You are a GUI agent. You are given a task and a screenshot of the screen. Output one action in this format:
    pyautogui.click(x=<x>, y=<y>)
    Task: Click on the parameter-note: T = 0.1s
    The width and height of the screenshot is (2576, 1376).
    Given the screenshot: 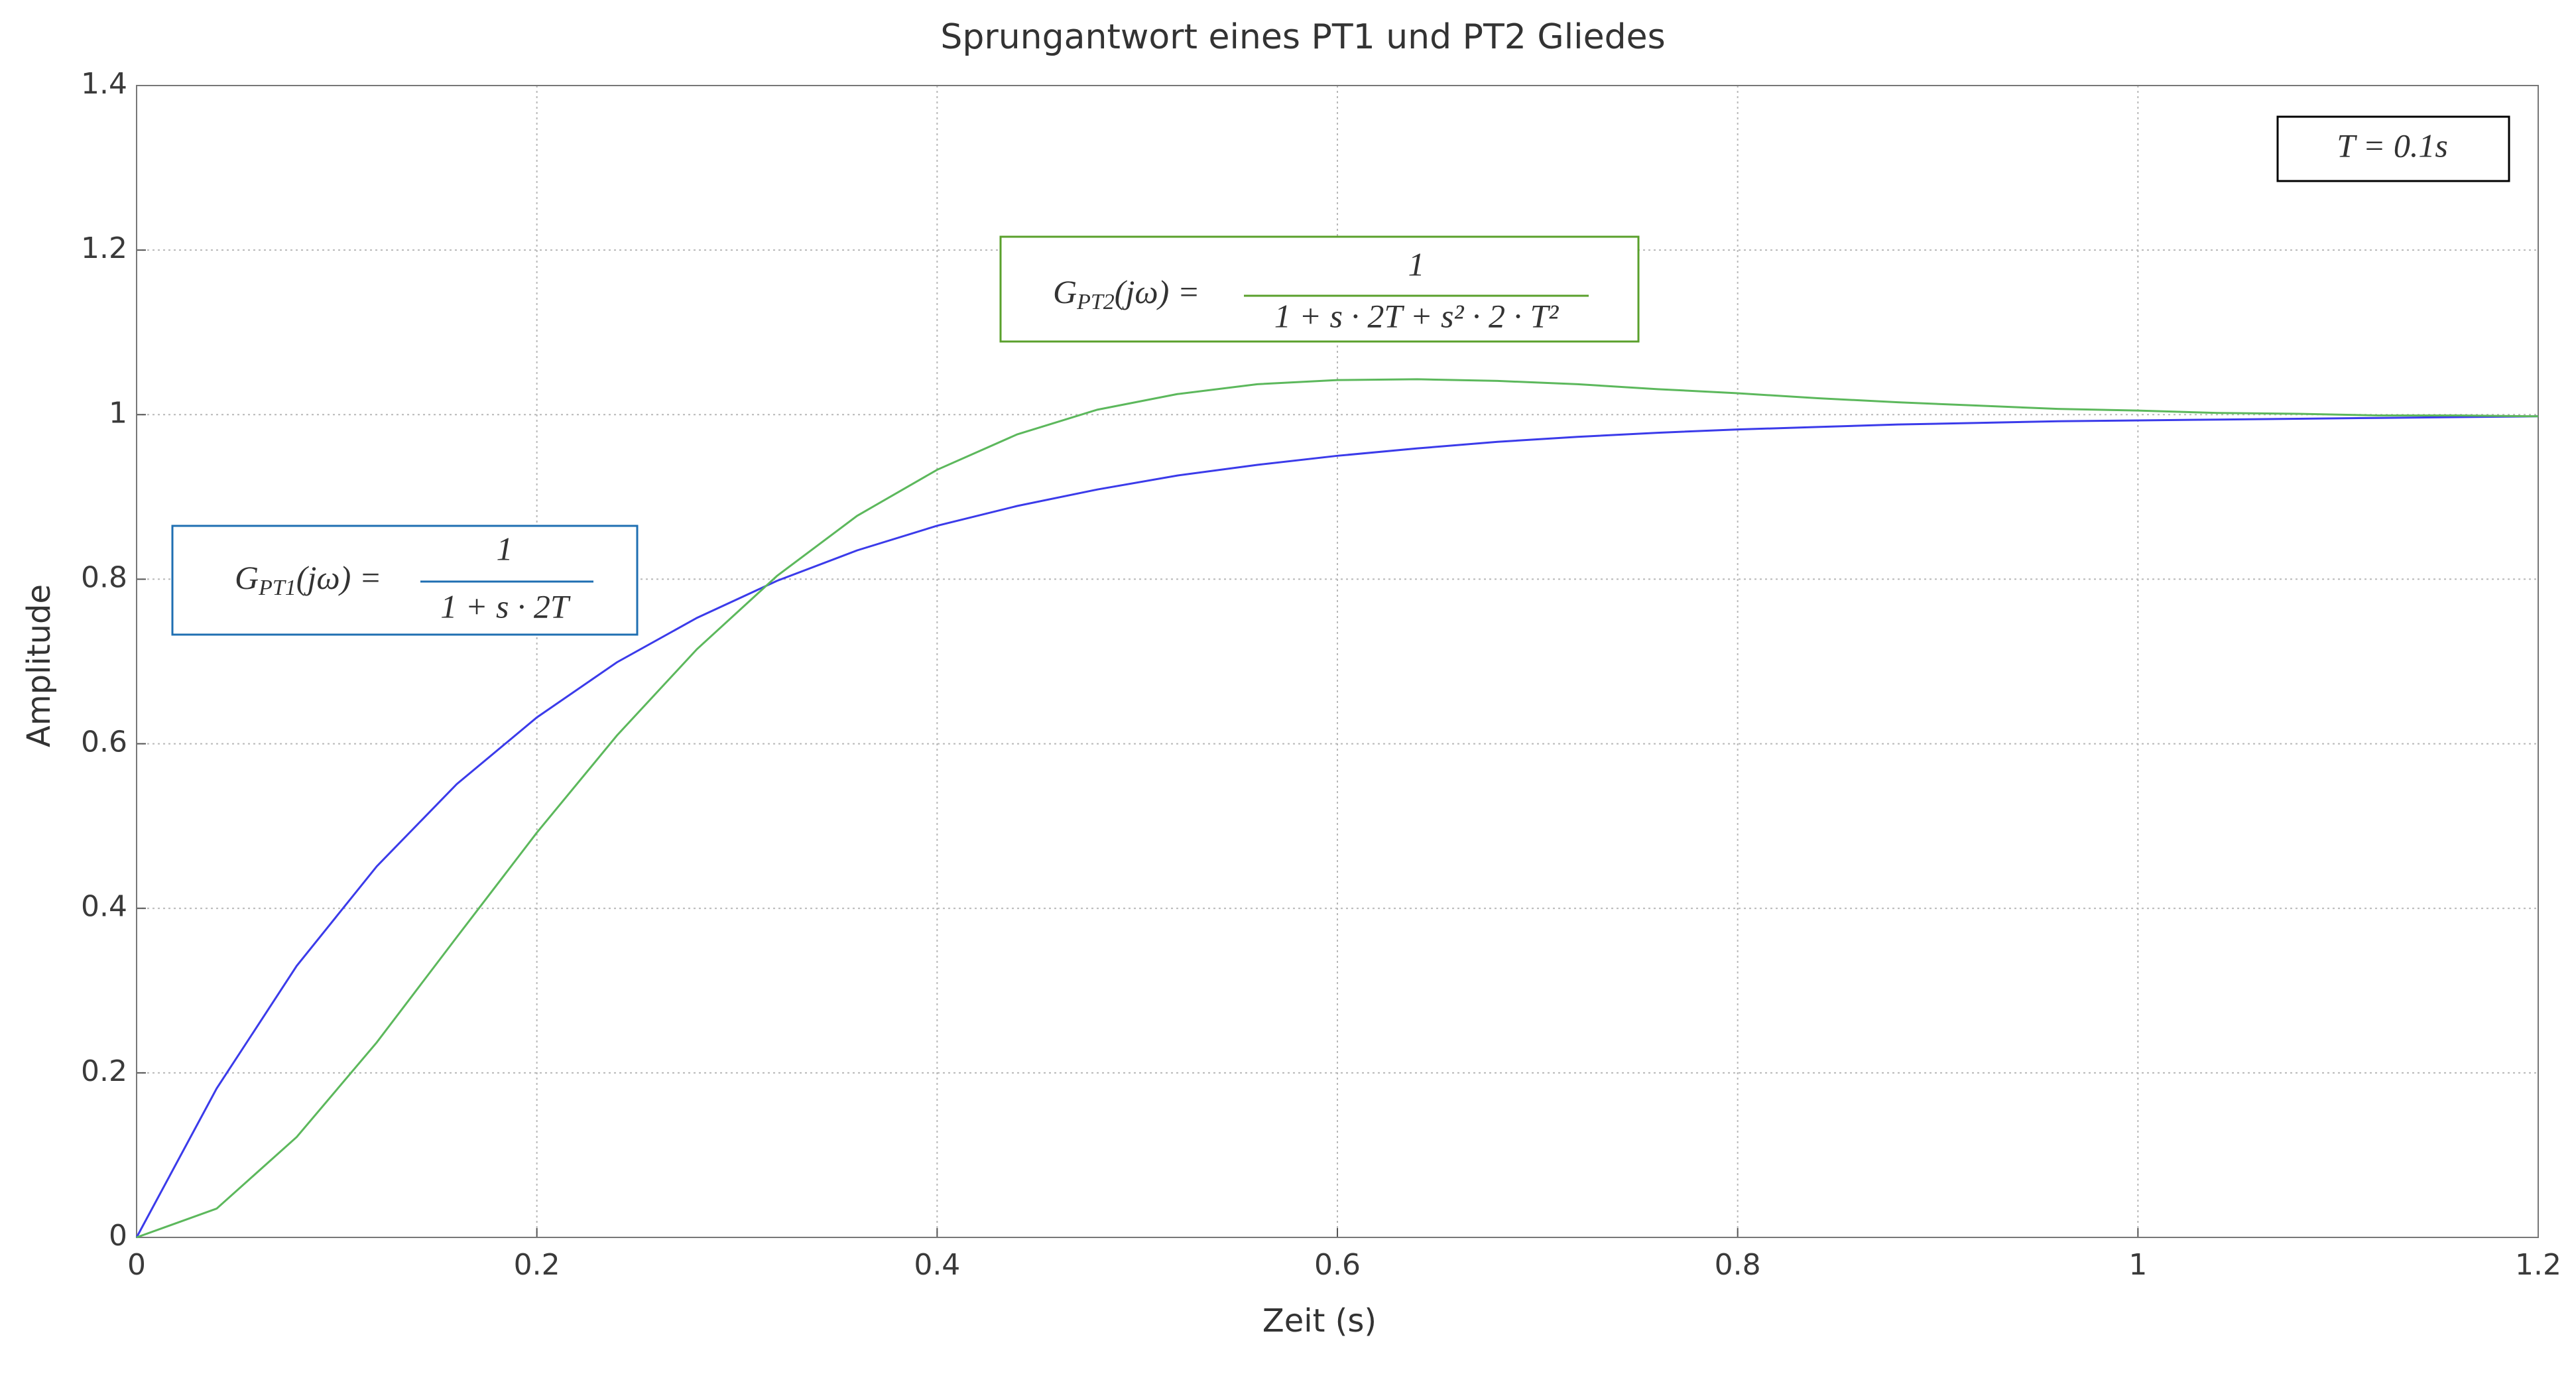 What is the action you would take?
    pyautogui.click(x=2392, y=145)
    